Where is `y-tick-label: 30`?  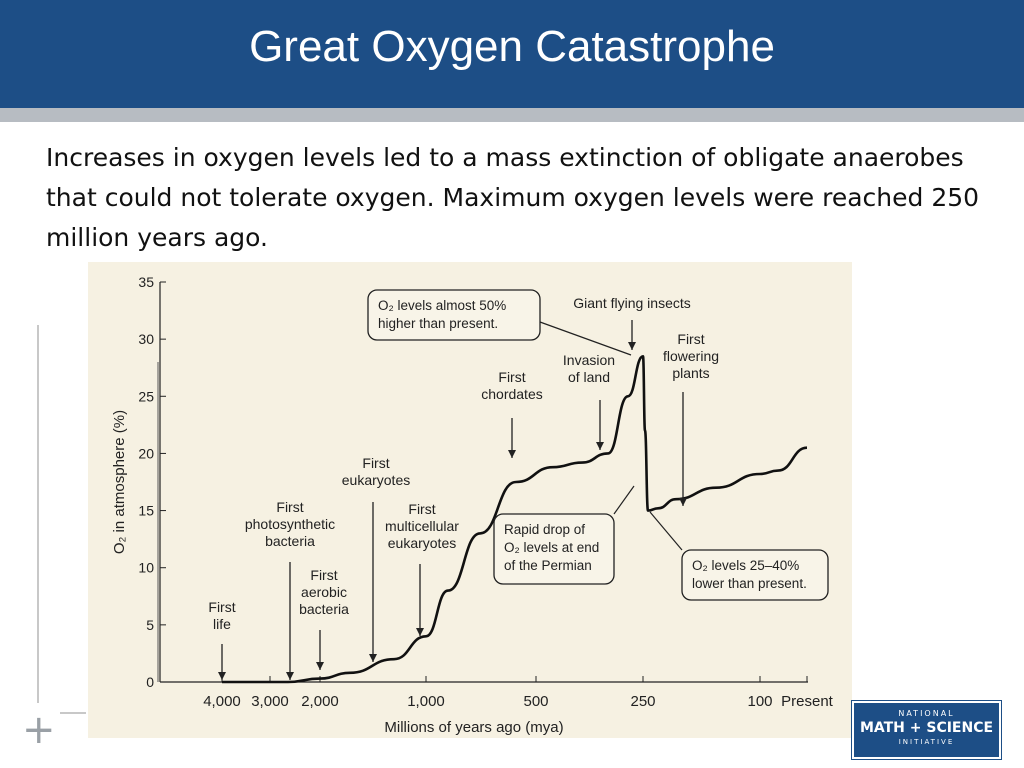
y-tick-label: 30 is located at coordinates (146, 339).